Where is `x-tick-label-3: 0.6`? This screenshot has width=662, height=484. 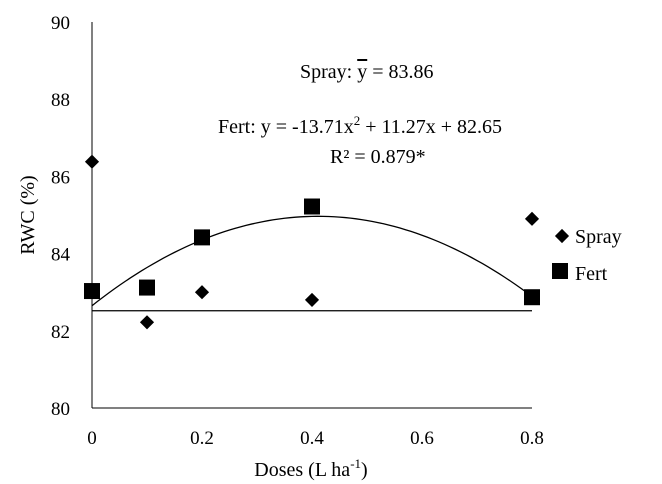
x-tick-label-3: 0.6 is located at coordinates (422, 438).